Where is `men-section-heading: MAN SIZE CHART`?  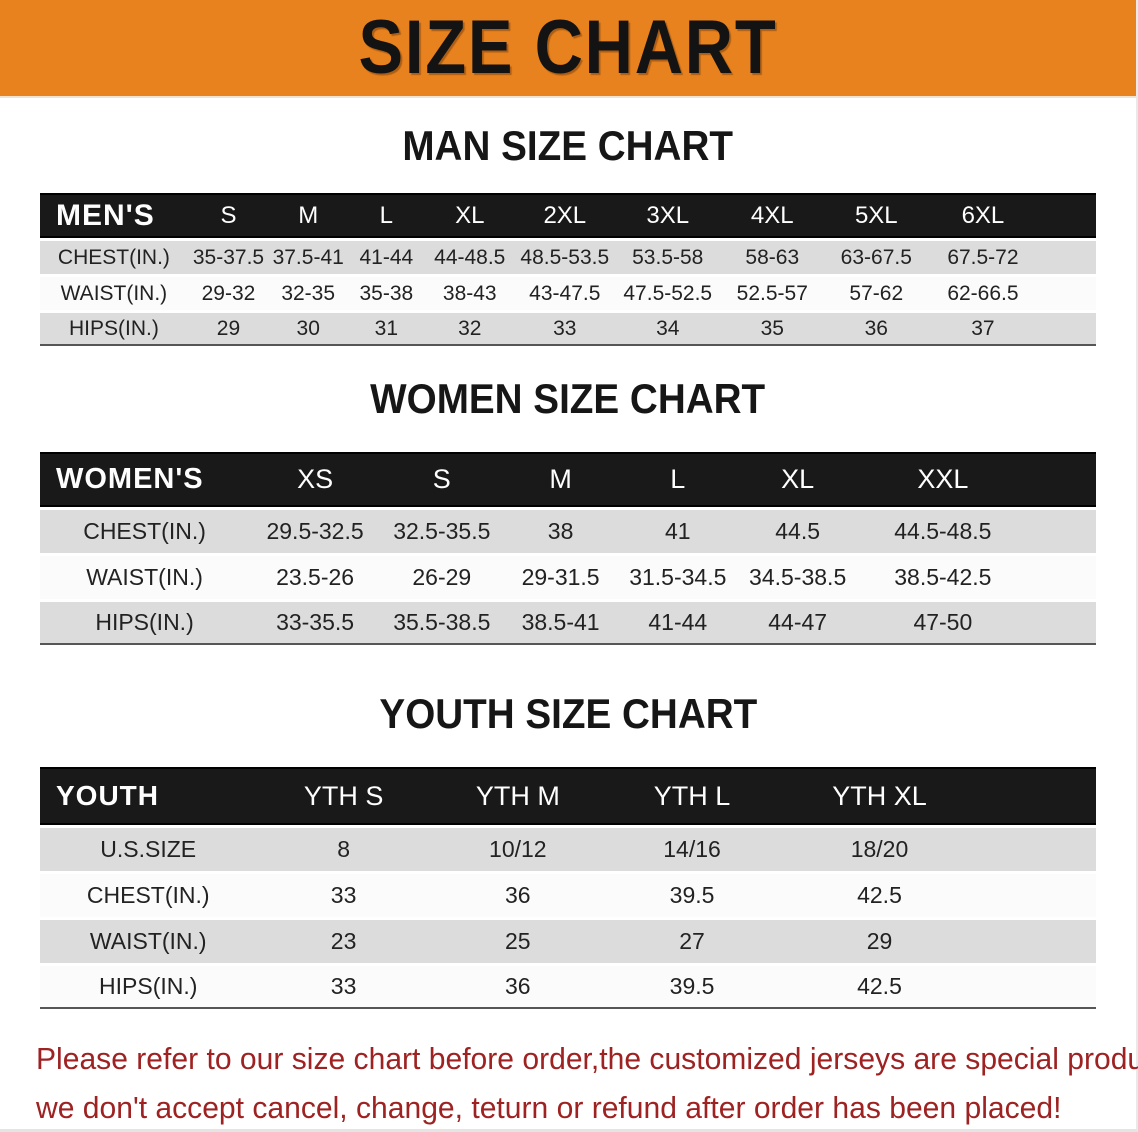
men-section-heading: MAN SIZE CHART is located at coordinates (568, 145).